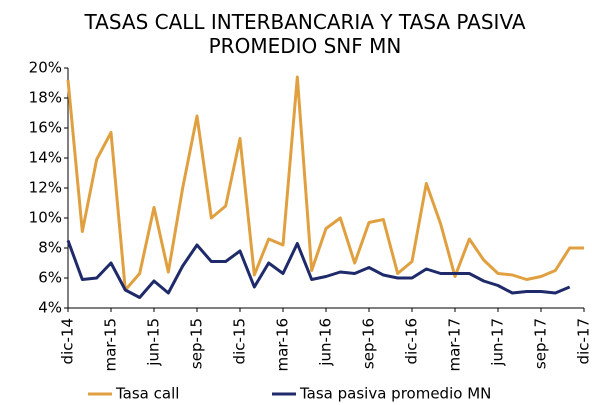 The height and width of the screenshot is (405, 592). I want to click on x-tick-label: jun-17, so click(498, 342).